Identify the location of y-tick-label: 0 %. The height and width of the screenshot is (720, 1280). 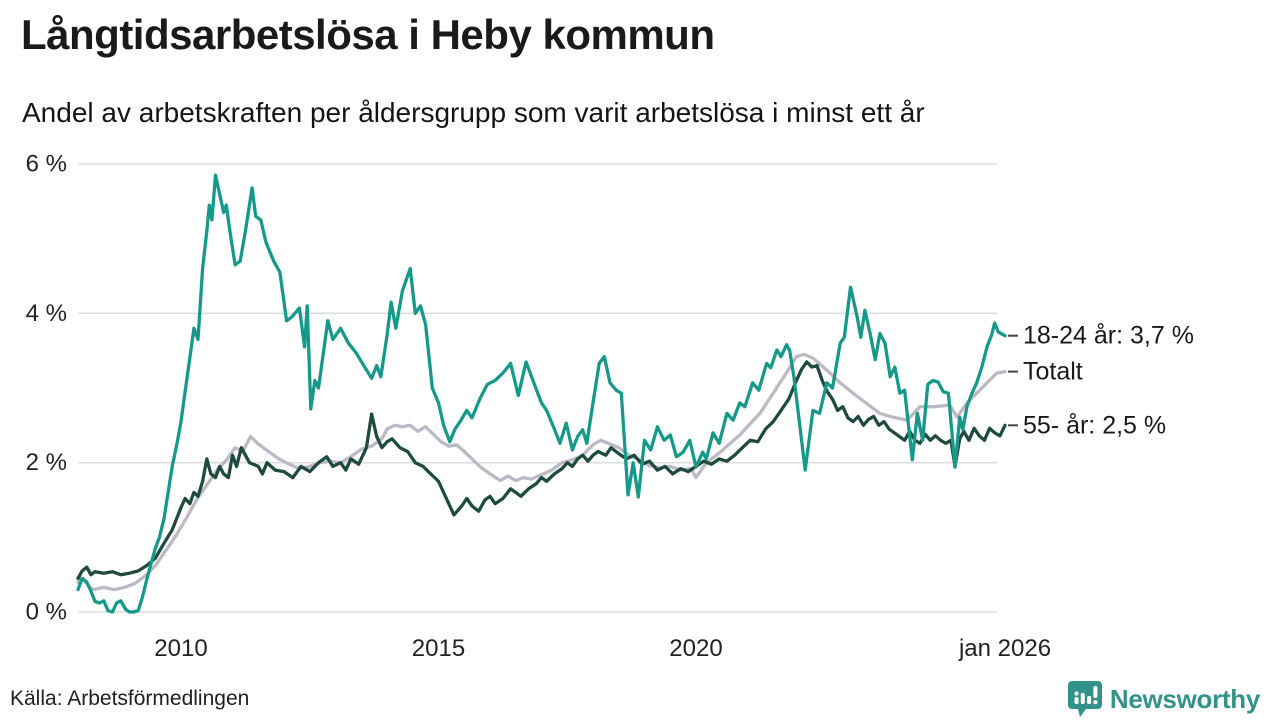
(46, 612).